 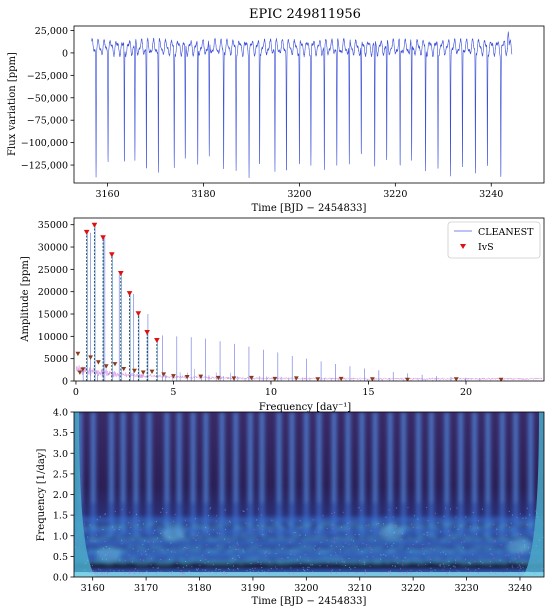 What do you see at coordinates (147, 332) in the screenshot?
I see `ivs-marker` at bounding box center [147, 332].